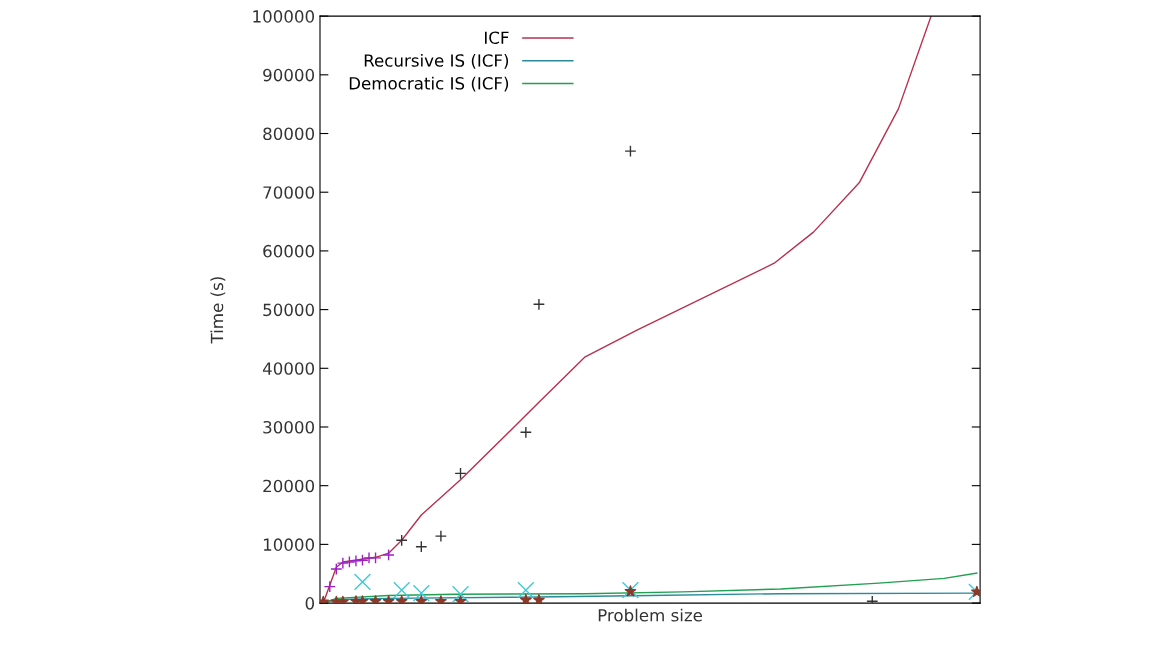 Image resolution: width=1149 pixels, height=645 pixels. What do you see at coordinates (289, 544) in the screenshot?
I see `y-tick-label: 10000` at bounding box center [289, 544].